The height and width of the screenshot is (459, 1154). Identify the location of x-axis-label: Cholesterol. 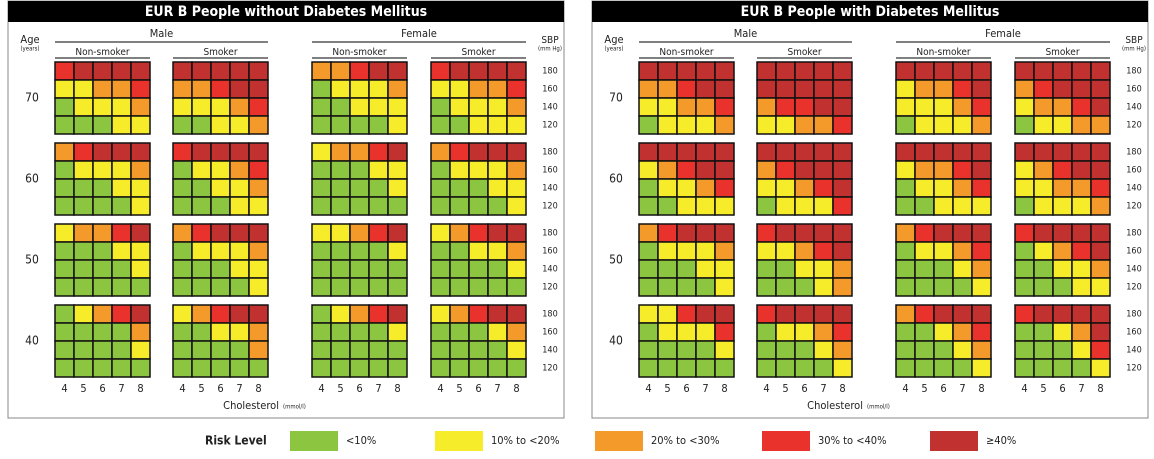
(251, 405).